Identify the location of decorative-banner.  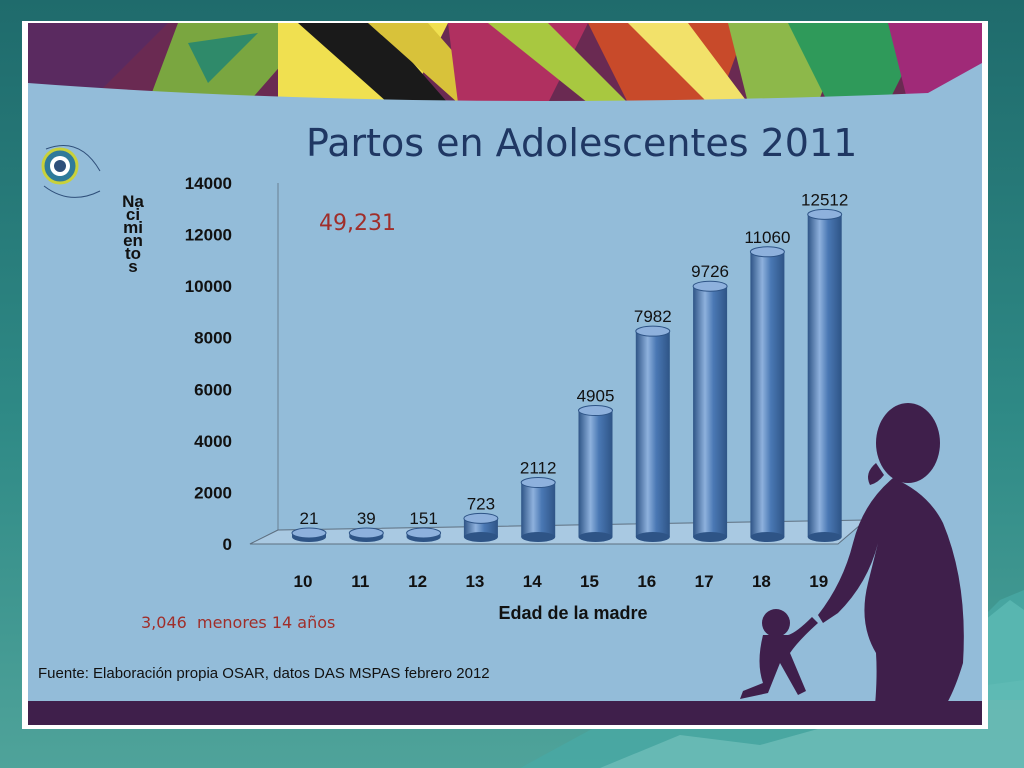
(505, 63).